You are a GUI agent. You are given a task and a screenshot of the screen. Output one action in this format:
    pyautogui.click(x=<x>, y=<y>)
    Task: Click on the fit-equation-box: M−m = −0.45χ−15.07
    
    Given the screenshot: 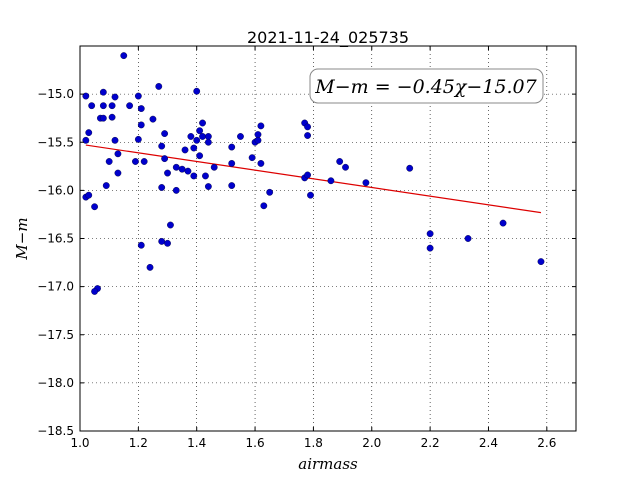 What is the action you would take?
    pyautogui.click(x=426, y=86)
    